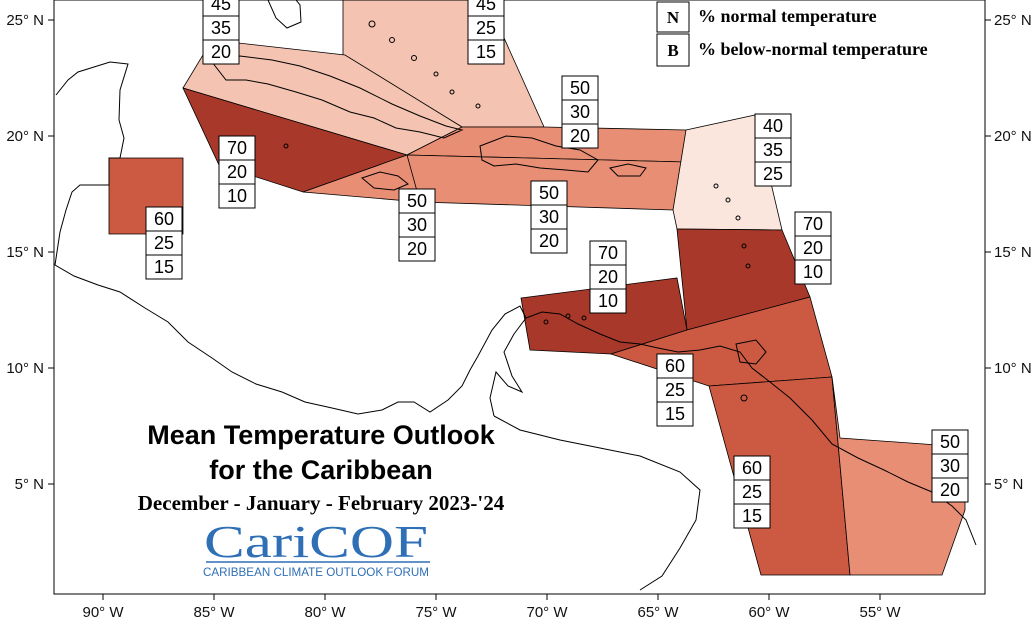  What do you see at coordinates (436, 612) in the screenshot?
I see `x-tick-label: 75° W` at bounding box center [436, 612].